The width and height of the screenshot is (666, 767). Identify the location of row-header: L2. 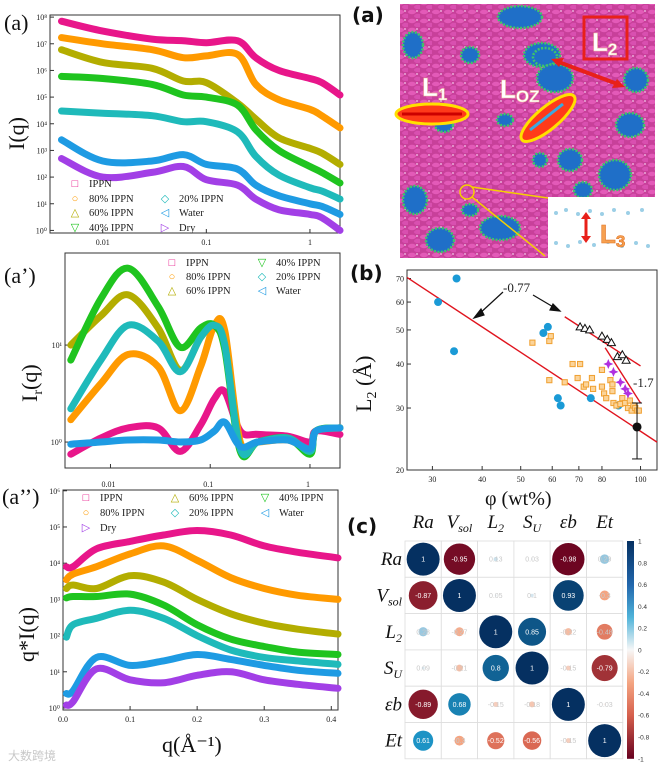
(393, 633).